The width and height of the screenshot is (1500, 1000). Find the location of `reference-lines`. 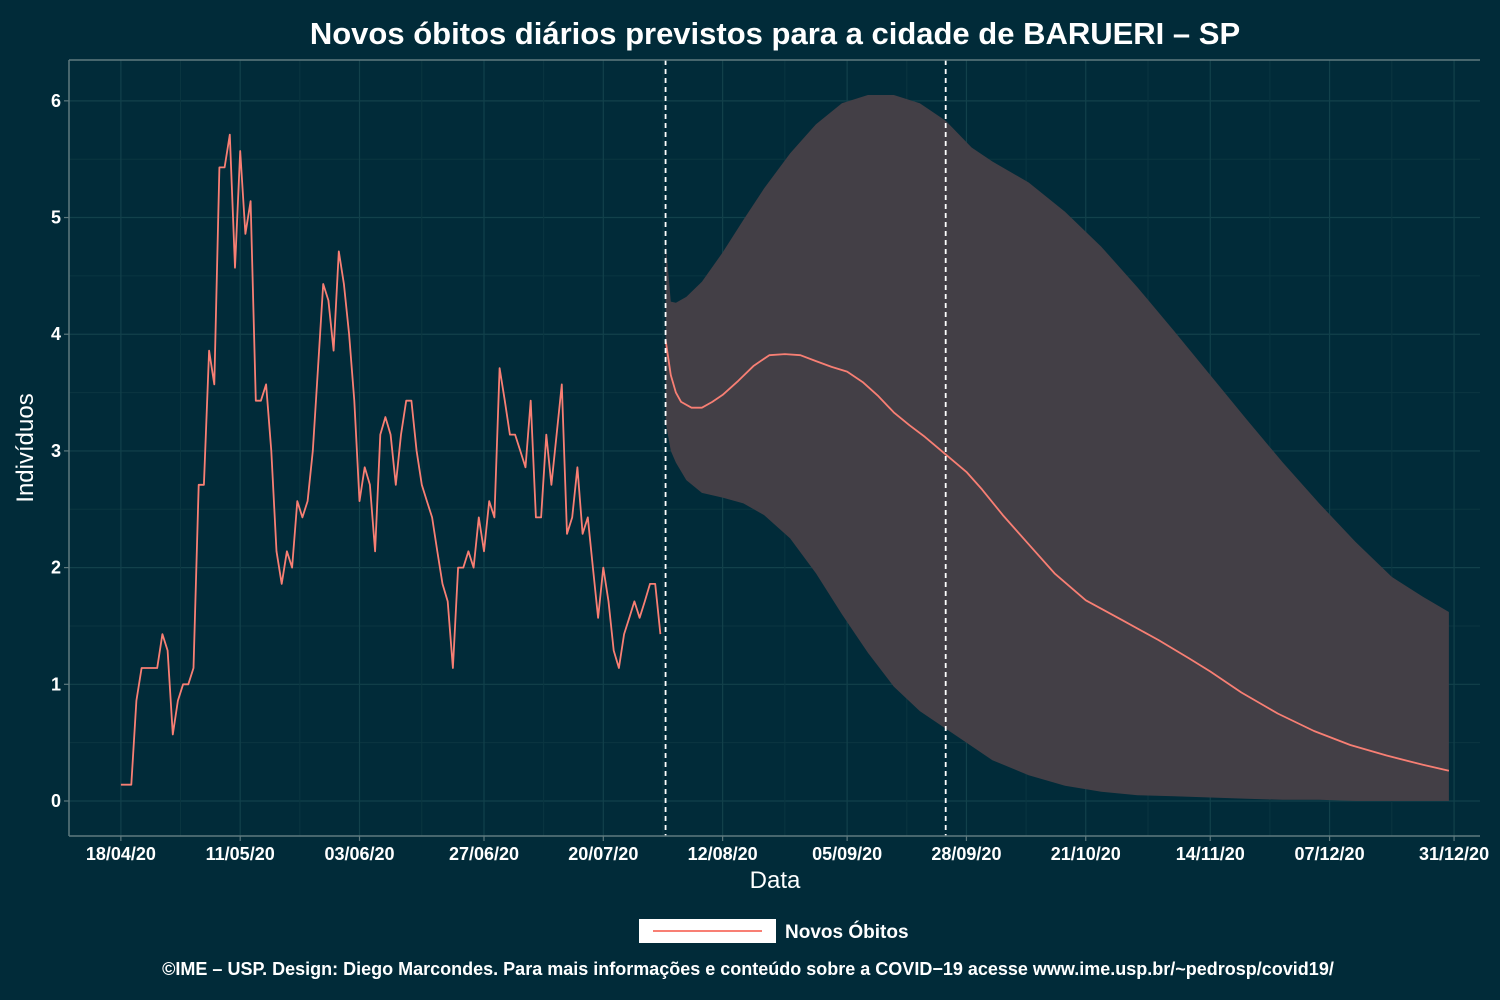

reference-lines is located at coordinates (805, 448).